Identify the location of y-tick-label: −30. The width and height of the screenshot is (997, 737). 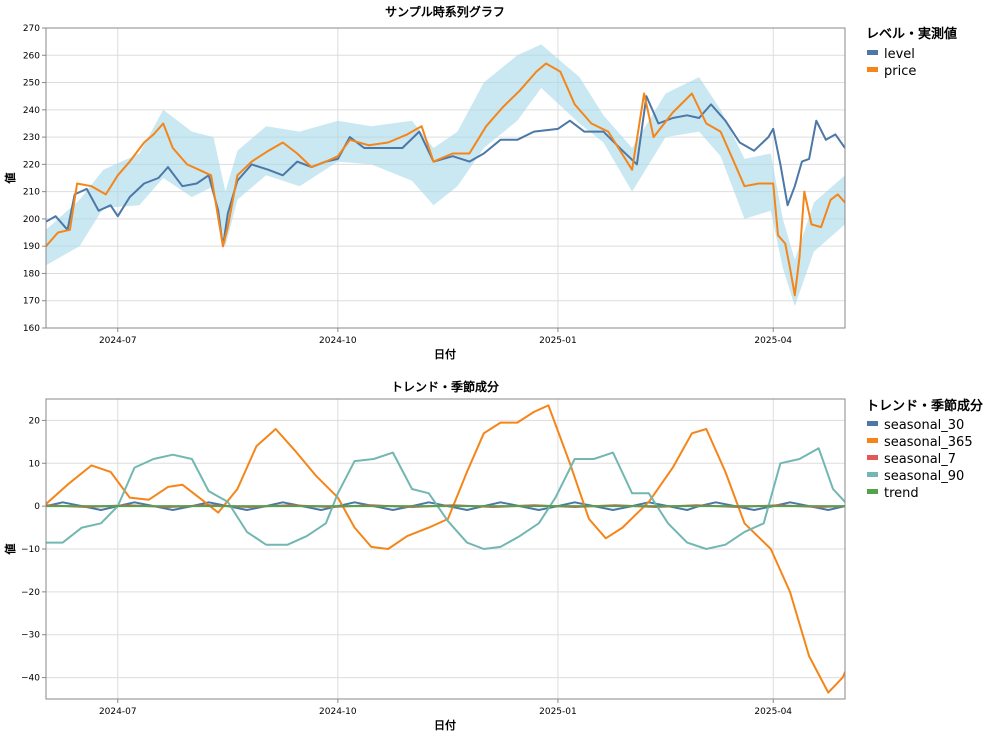
(30, 636).